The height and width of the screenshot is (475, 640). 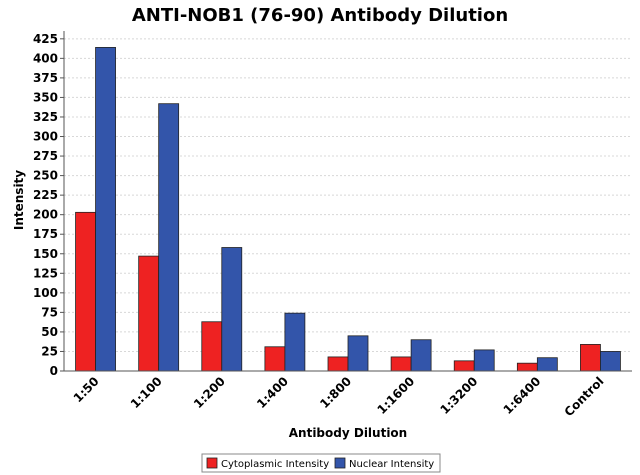 What do you see at coordinates (49, 312) in the screenshot?
I see `y-tick-label: 75` at bounding box center [49, 312].